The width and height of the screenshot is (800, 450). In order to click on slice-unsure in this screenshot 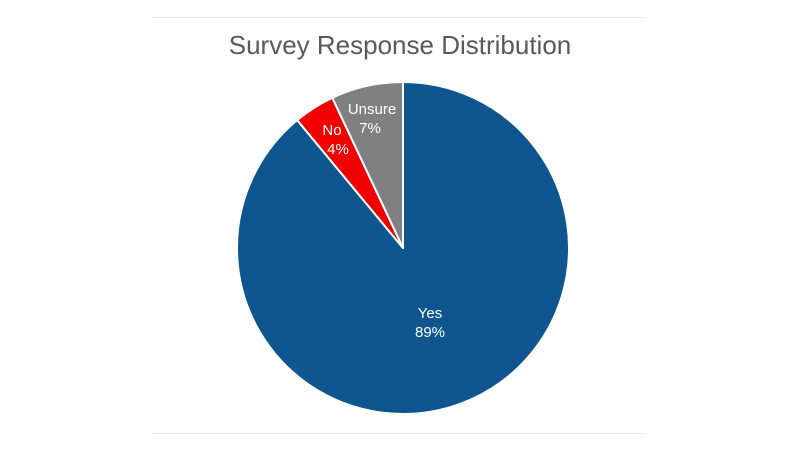, I will do `click(367, 165)`.